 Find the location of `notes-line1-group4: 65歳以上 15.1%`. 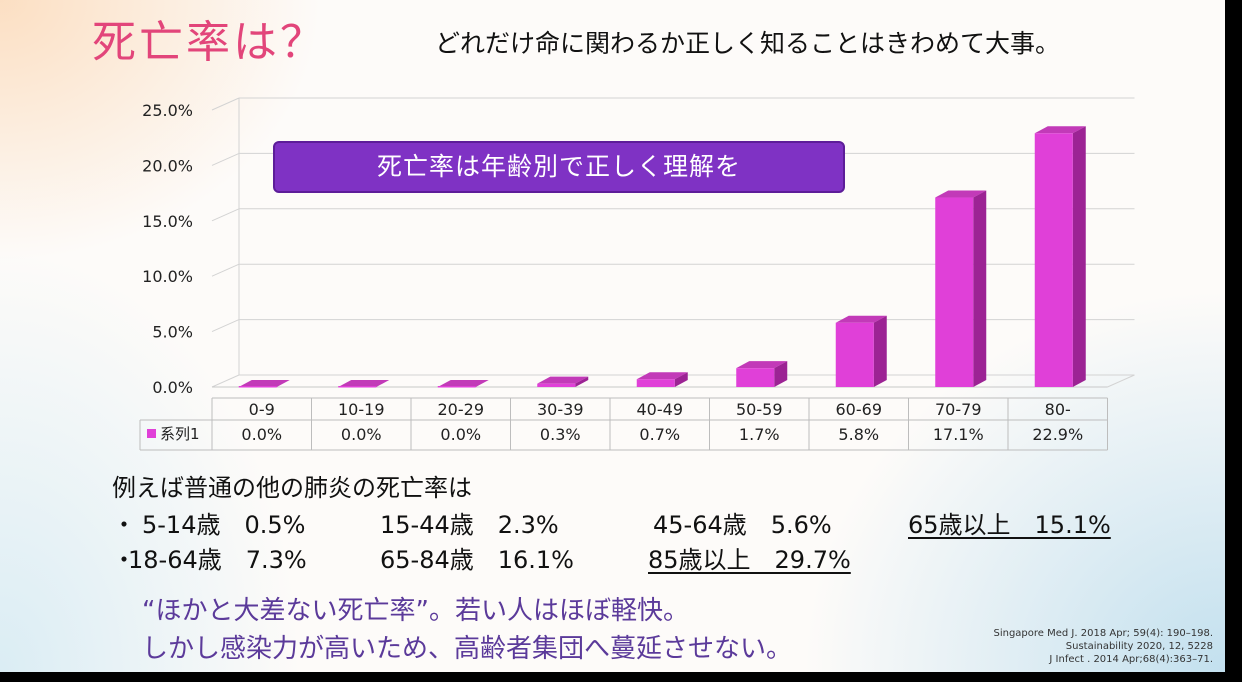

notes-line1-group4: 65歳以上 15.1% is located at coordinates (1009, 525).